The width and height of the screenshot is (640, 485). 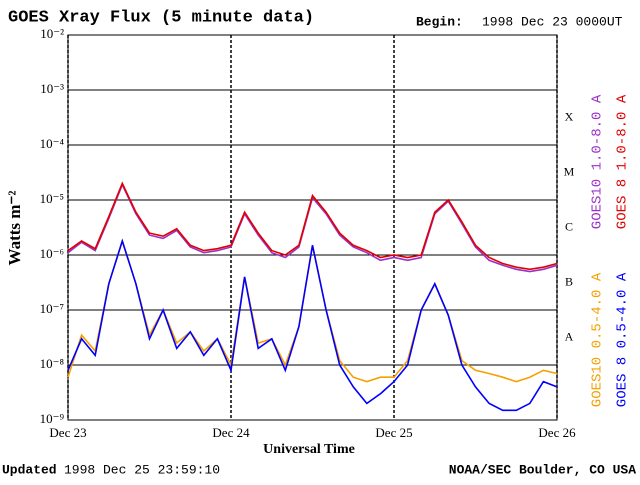 What do you see at coordinates (598, 339) in the screenshot?
I see `legend-entry: GOES10 0.5-4.0 A` at bounding box center [598, 339].